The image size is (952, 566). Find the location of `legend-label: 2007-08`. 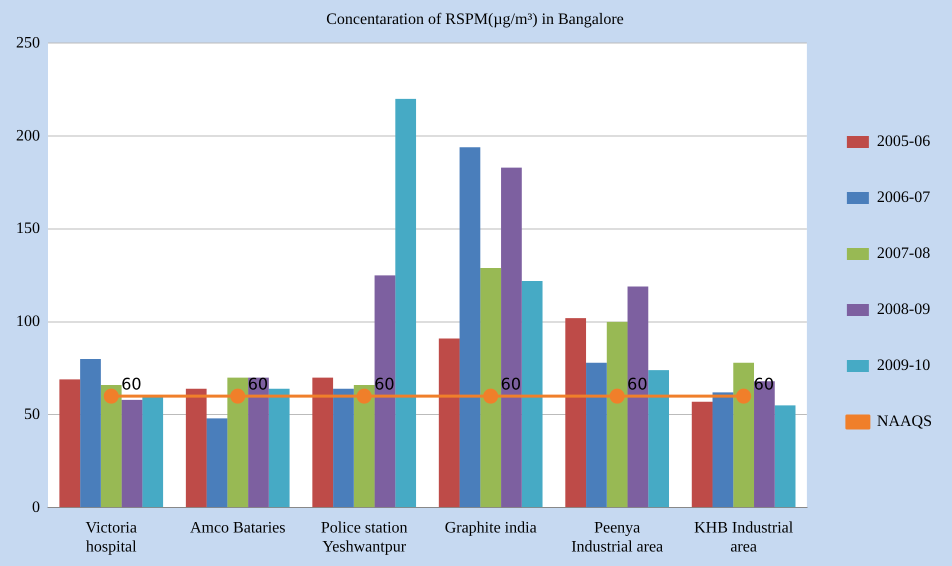

legend-label: 2007-08 is located at coordinates (903, 253).